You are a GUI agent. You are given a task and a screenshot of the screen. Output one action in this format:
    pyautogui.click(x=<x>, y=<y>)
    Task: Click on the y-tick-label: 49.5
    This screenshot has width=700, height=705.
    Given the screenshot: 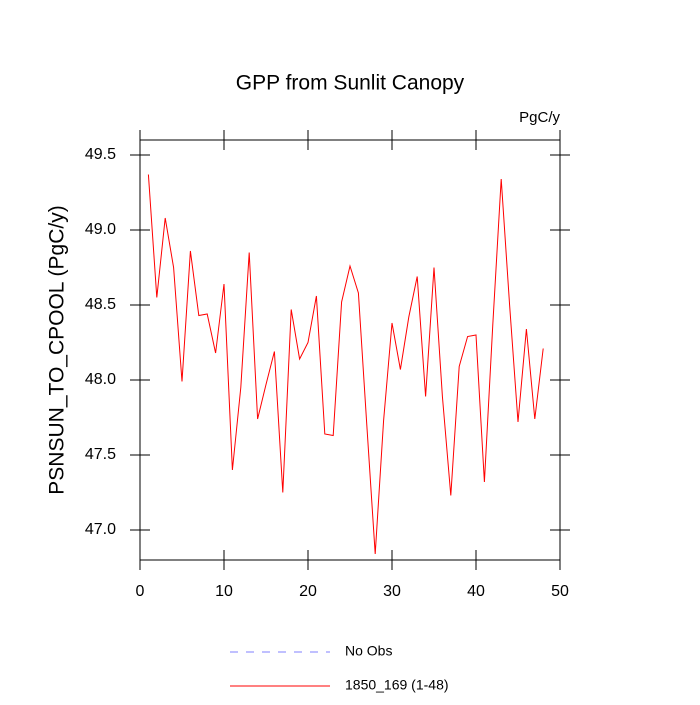 What is the action you would take?
    pyautogui.click(x=100, y=154)
    